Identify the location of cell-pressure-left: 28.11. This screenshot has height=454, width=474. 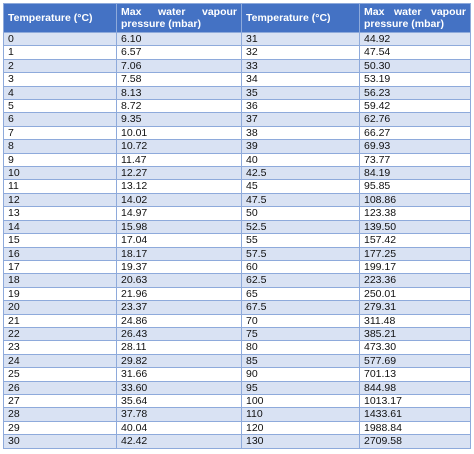
(179, 347).